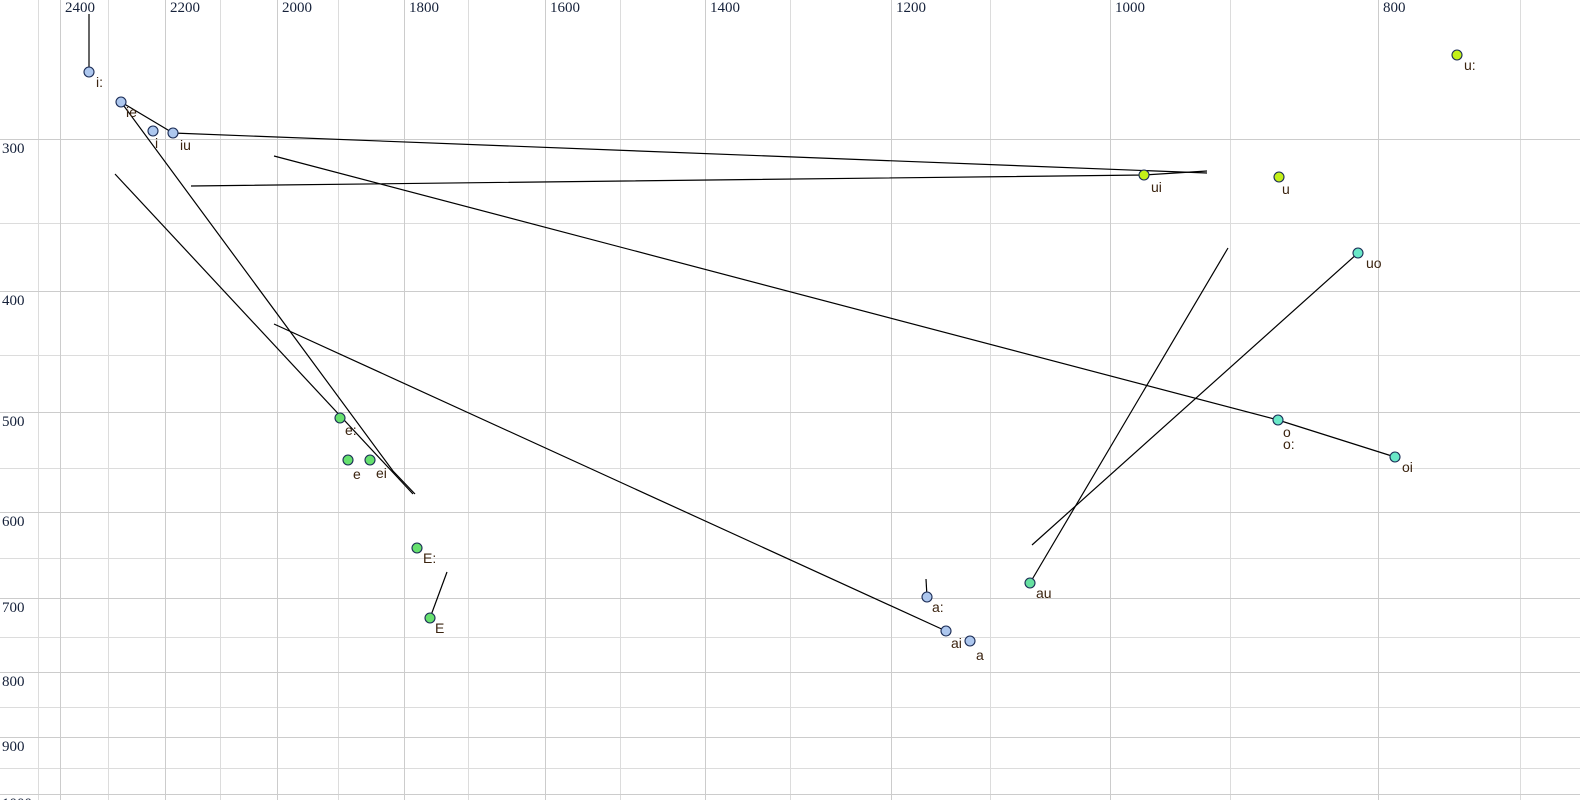 The image size is (1580, 800). I want to click on point-label-iu: iu, so click(185, 145).